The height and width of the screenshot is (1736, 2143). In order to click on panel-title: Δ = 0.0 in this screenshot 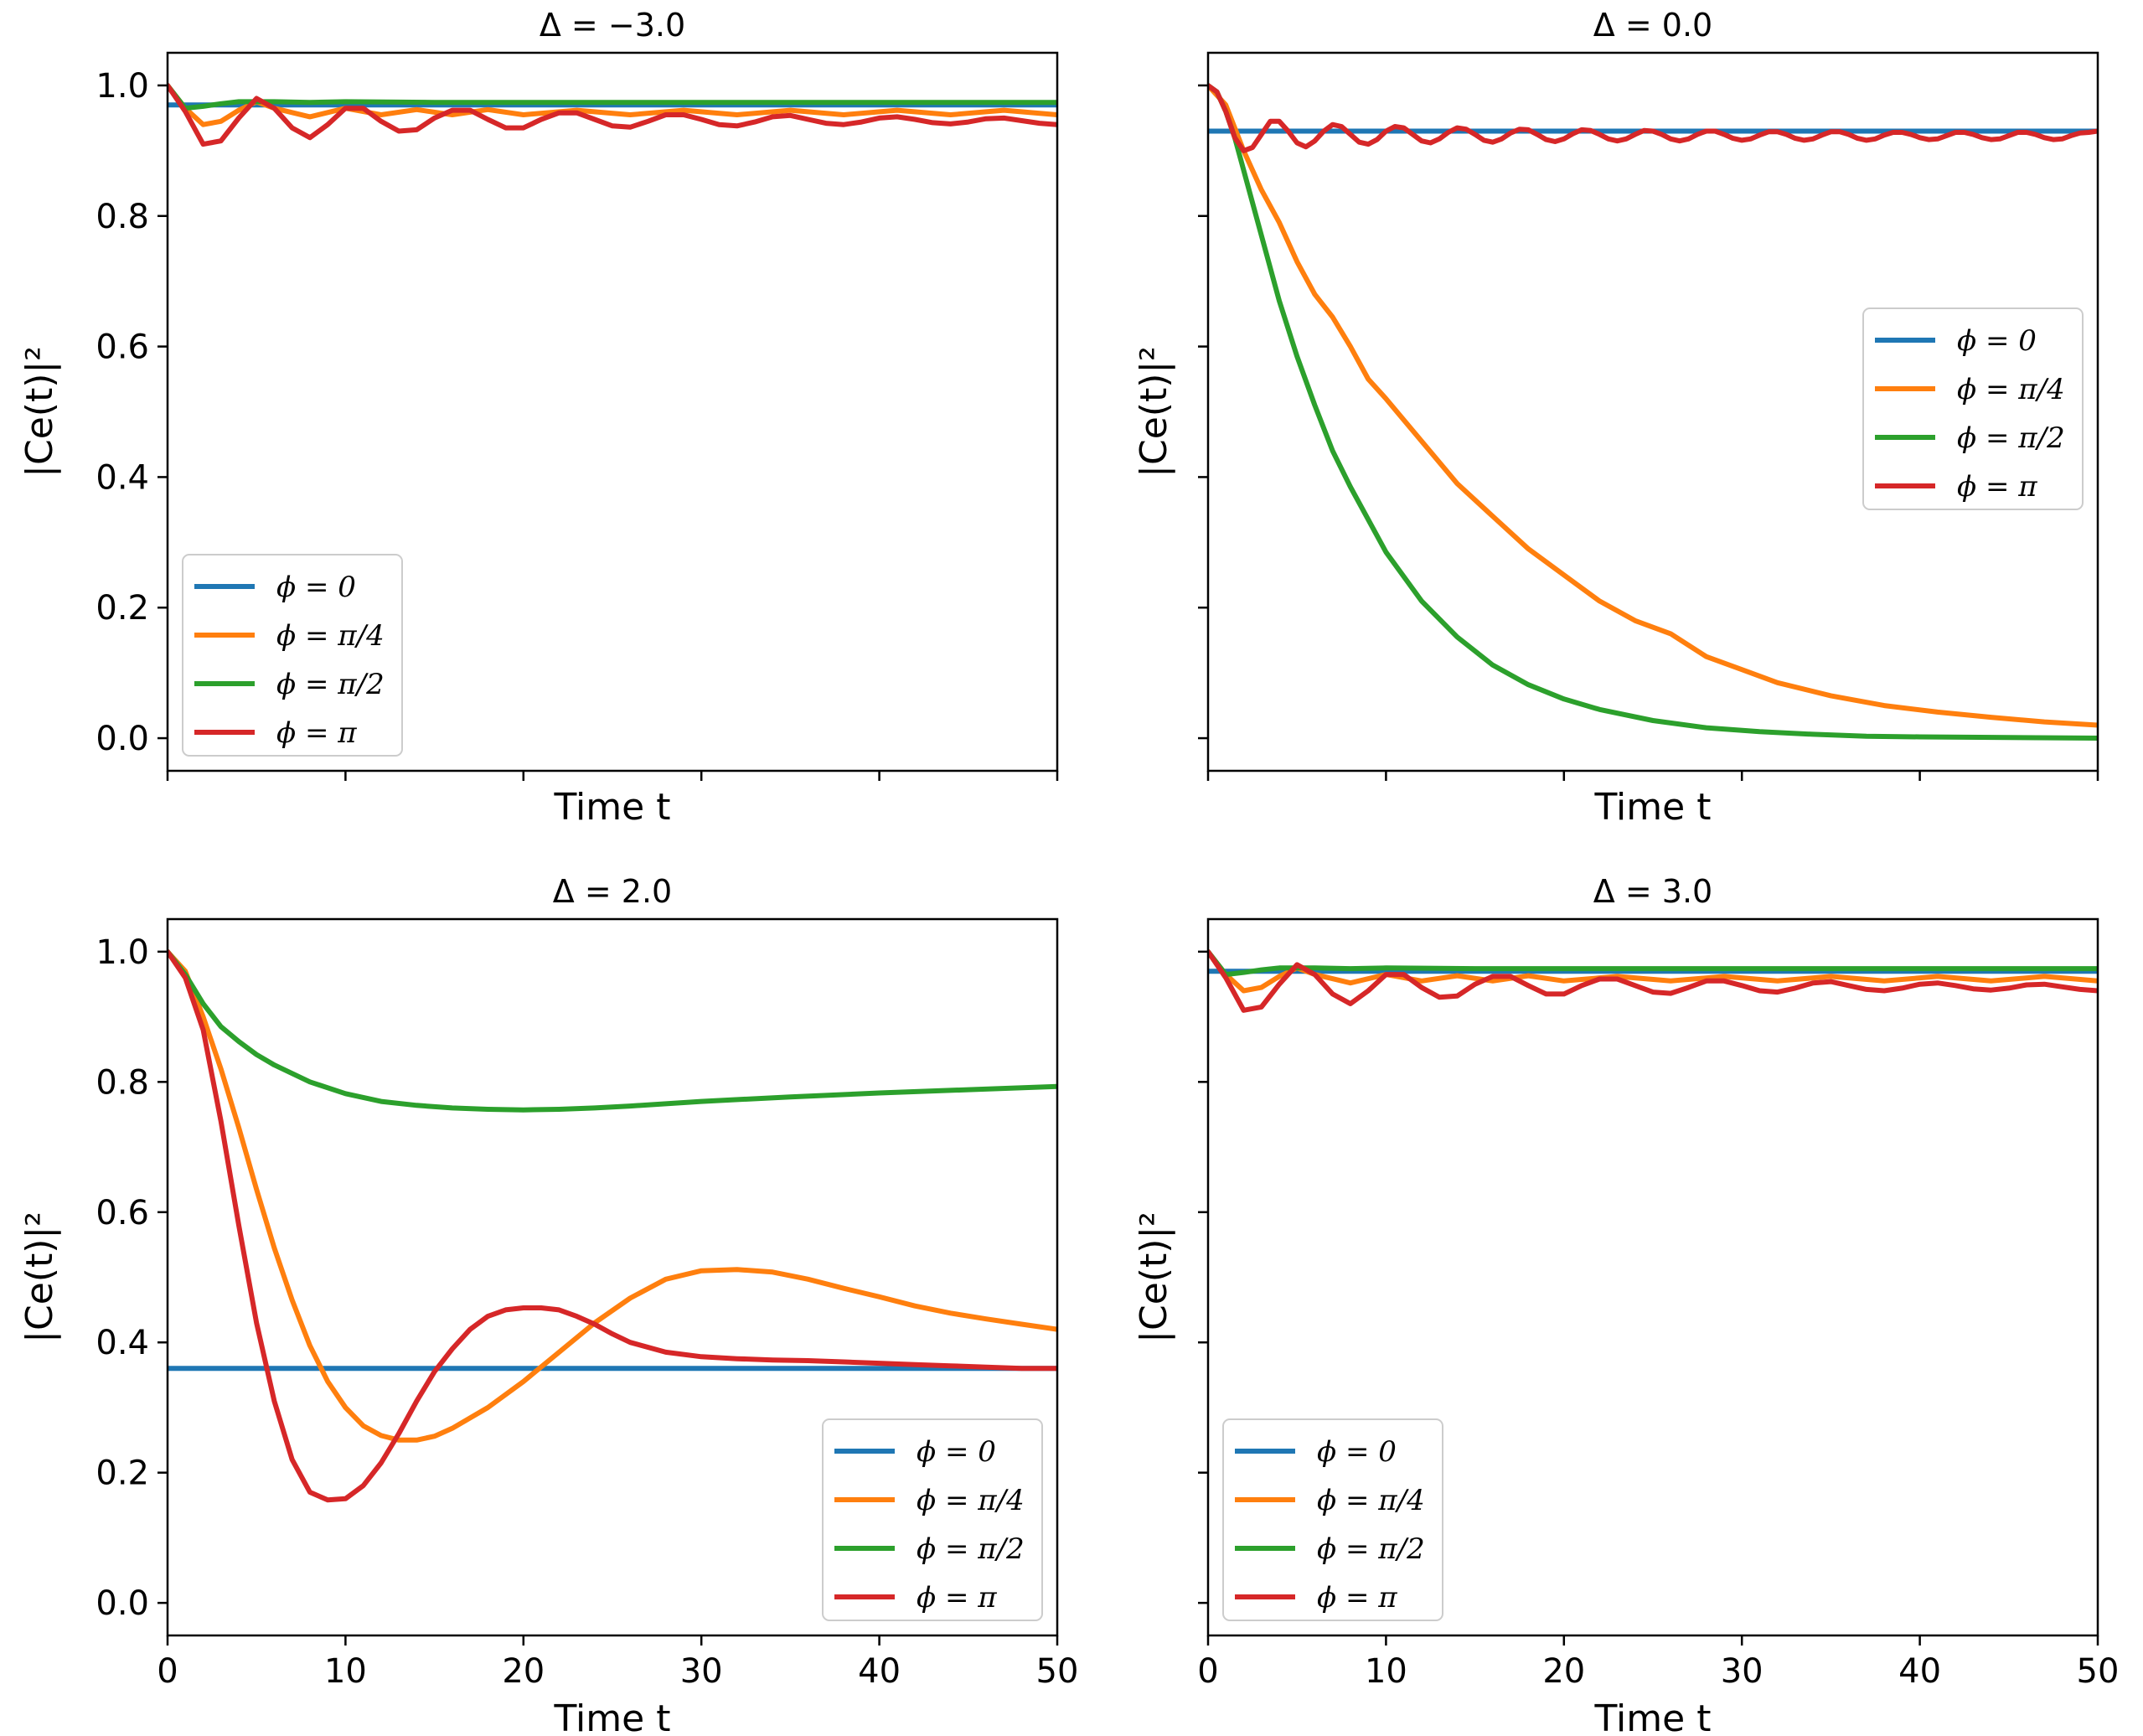, I will do `click(1652, 25)`.